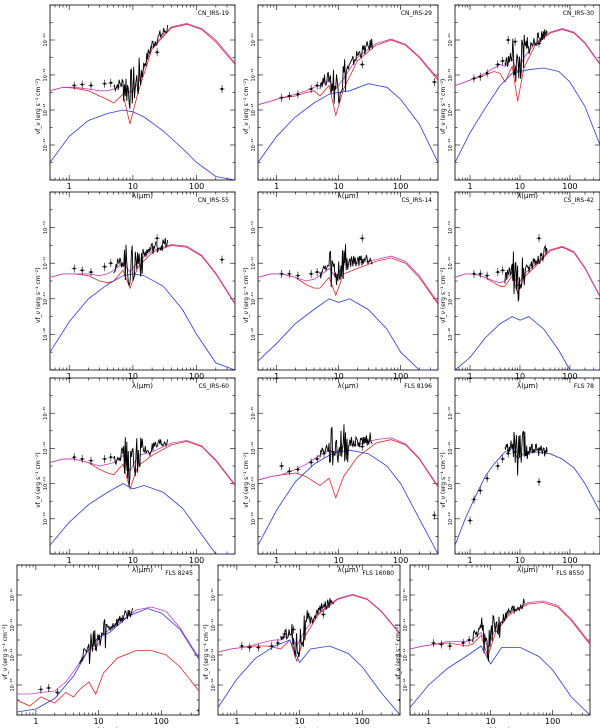 The width and height of the screenshot is (600, 728). Describe the element at coordinates (578, 13) in the screenshot. I see `panel-title: CN_IRS-30` at that location.